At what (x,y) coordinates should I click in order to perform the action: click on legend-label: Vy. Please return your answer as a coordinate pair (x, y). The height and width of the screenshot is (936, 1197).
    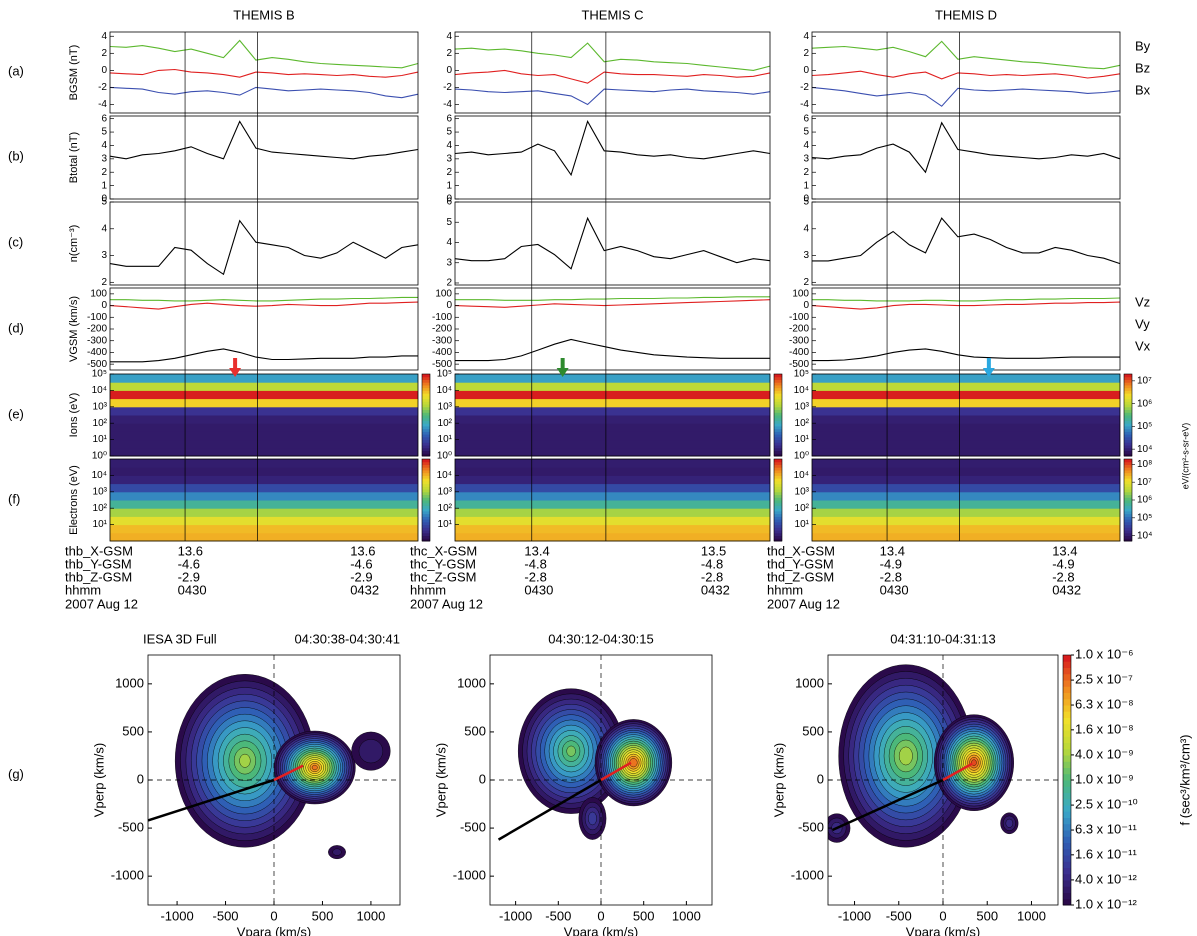
    Looking at the image, I should click on (1142, 323).